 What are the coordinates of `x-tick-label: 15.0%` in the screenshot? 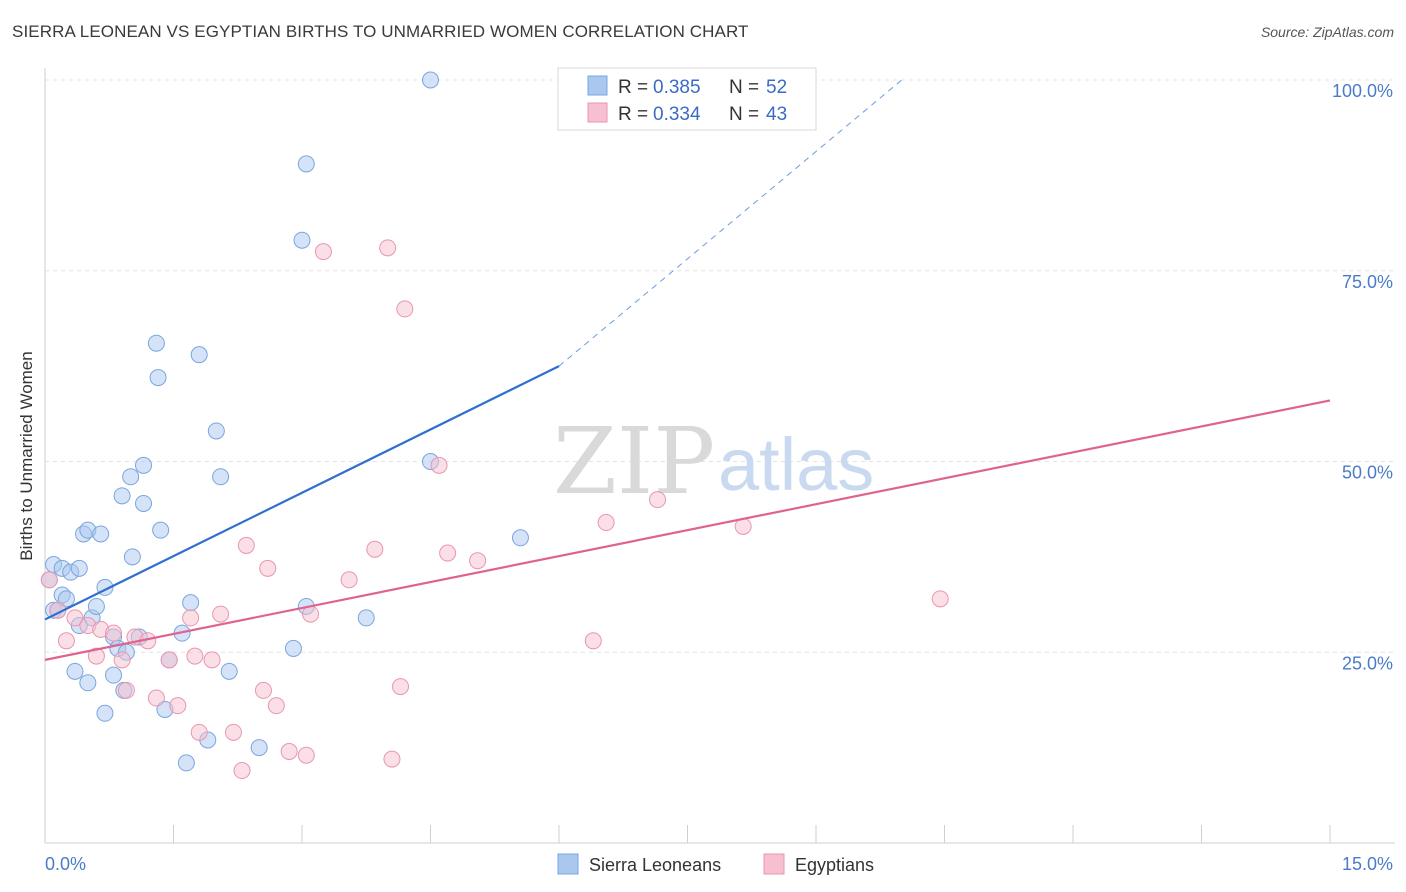 It's located at (1367, 864).